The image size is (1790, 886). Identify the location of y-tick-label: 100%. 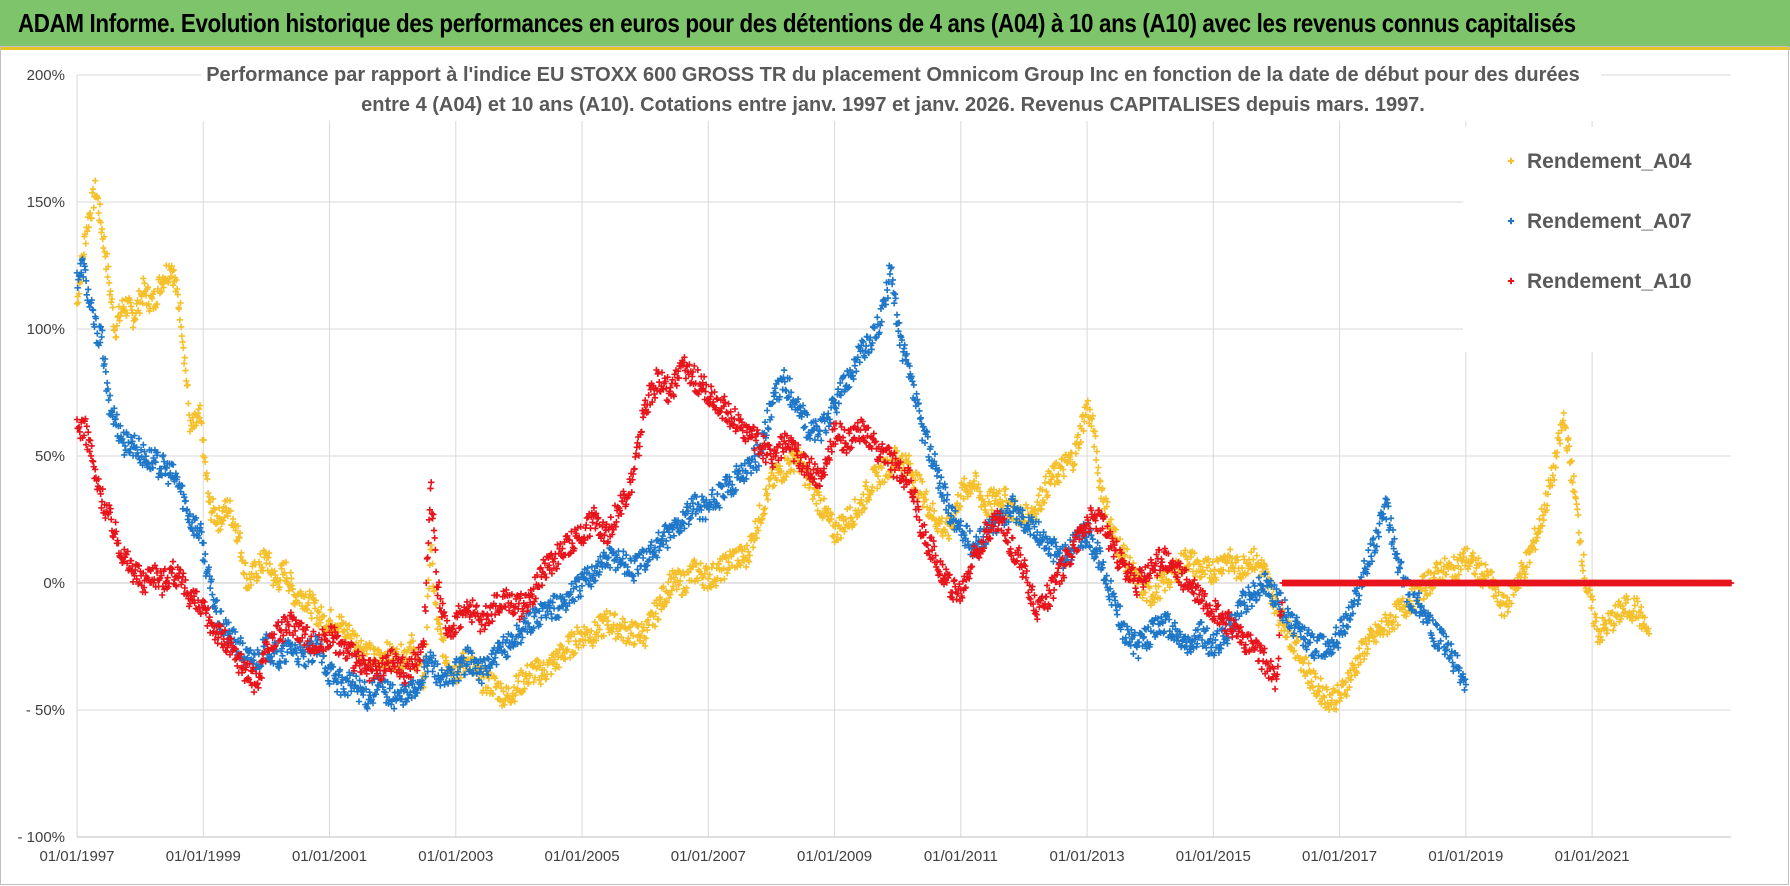
(46, 329).